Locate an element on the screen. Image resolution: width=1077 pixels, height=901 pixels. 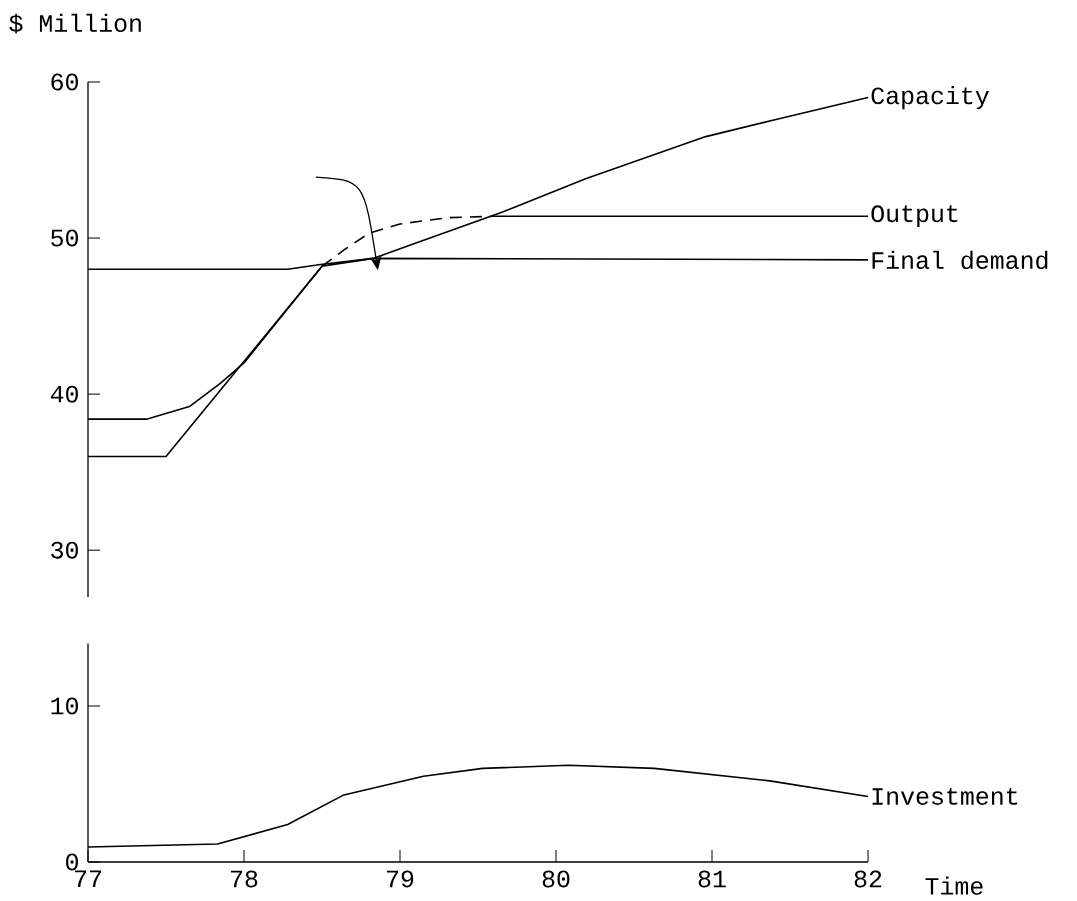
y-tick-label: 10 is located at coordinates (64, 706).